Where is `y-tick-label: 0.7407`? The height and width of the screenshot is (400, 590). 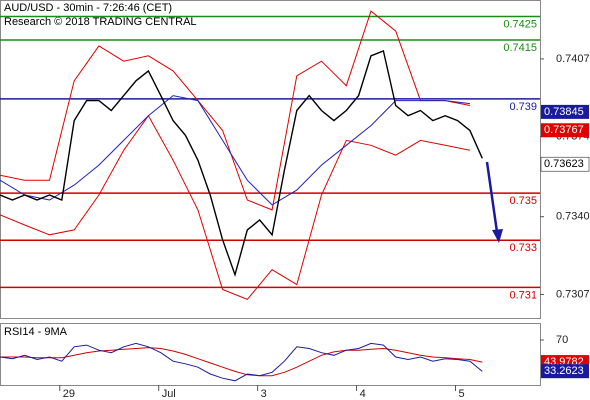
y-tick-label: 0.7407 is located at coordinates (573, 59).